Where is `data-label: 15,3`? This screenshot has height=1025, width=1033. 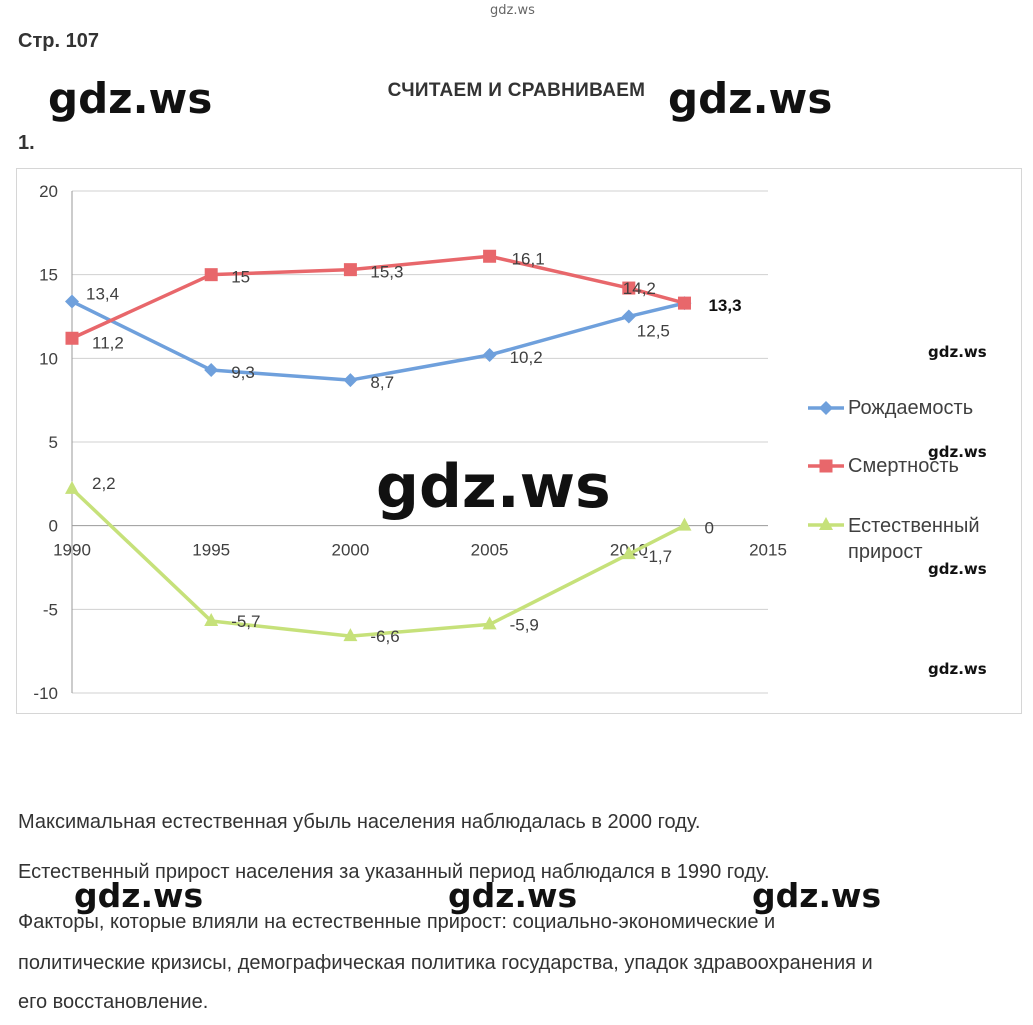
data-label: 15,3 is located at coordinates (386, 272).